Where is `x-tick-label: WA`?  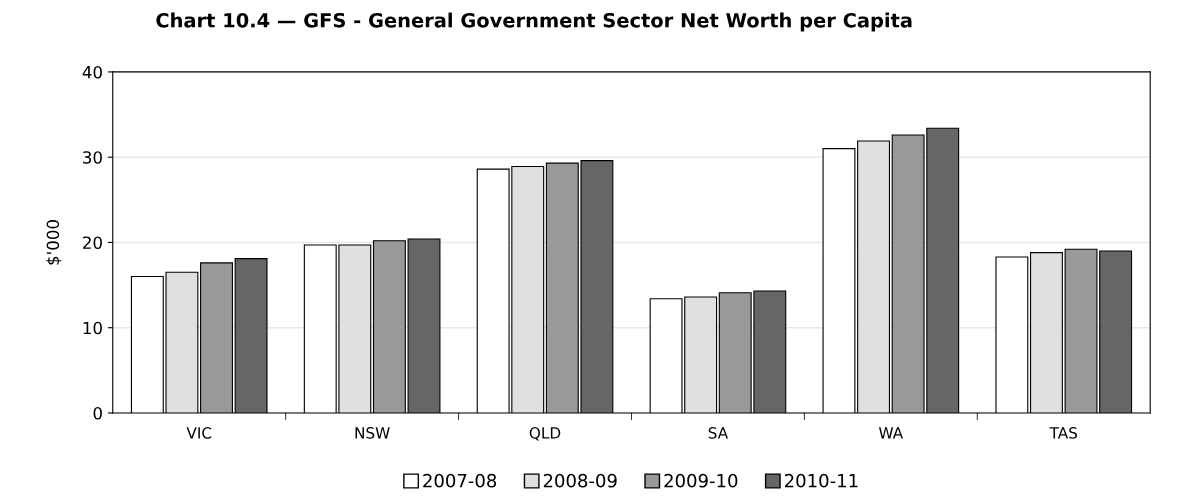
x-tick-label: WA is located at coordinates (891, 433).